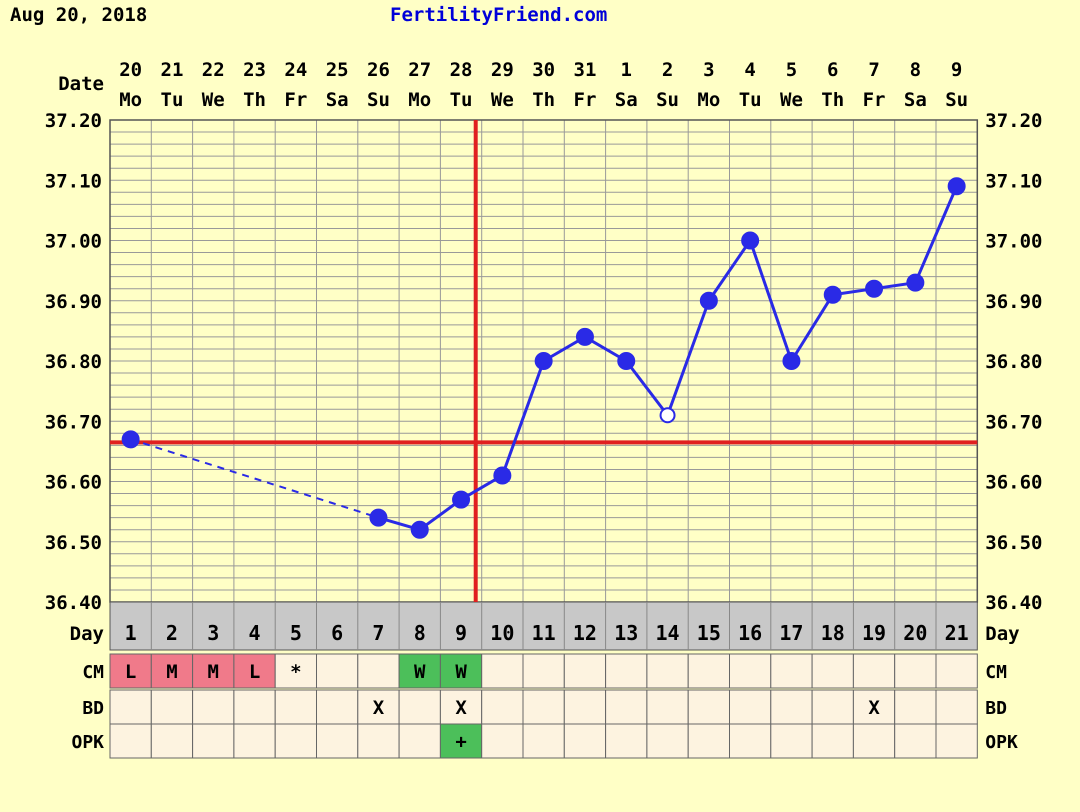  I want to click on y-tick-label-right: 36.40, so click(1013, 603).